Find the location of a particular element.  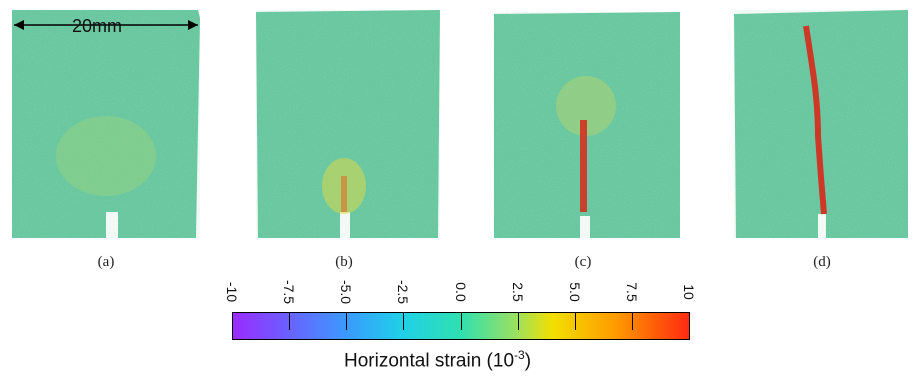

strain-map-d is located at coordinates (824, 124).